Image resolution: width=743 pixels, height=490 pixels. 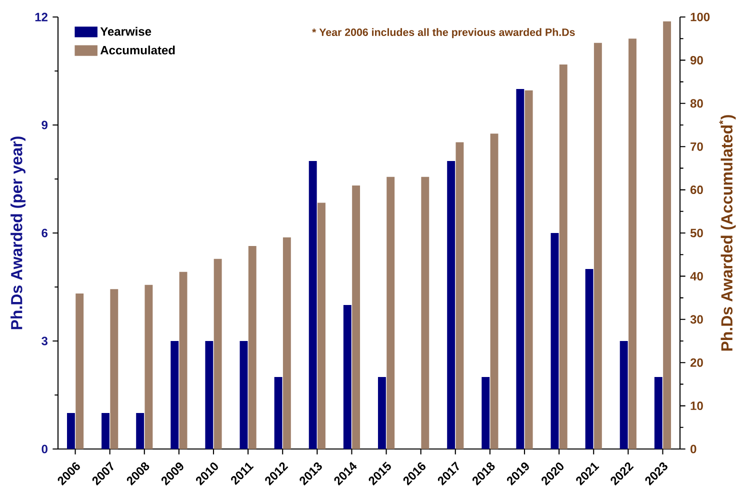 I want to click on y2-axis-title: Ph.Ds Awarded (Accumulated$^{*}$), so click(x=727, y=233).